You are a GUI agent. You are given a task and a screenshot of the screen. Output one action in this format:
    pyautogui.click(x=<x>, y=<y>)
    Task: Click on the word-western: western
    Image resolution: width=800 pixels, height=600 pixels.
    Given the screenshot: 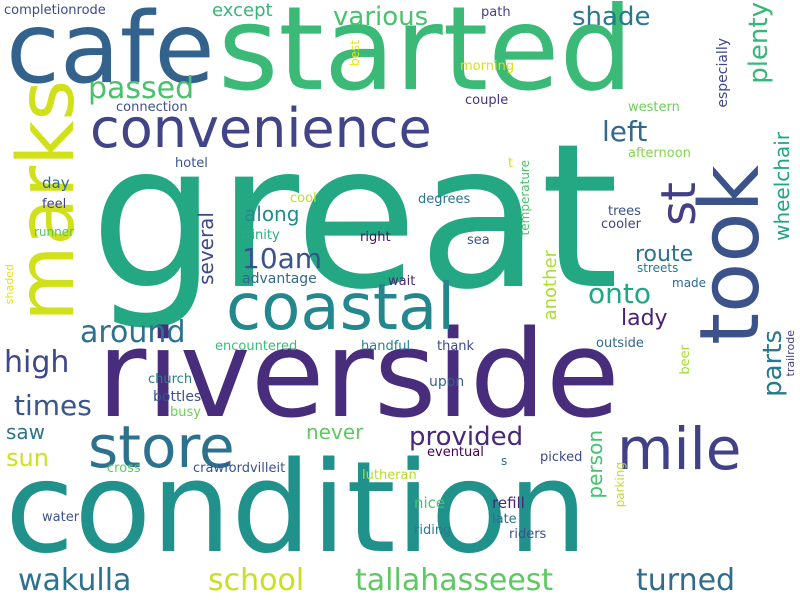 What is the action you would take?
    pyautogui.click(x=654, y=107)
    